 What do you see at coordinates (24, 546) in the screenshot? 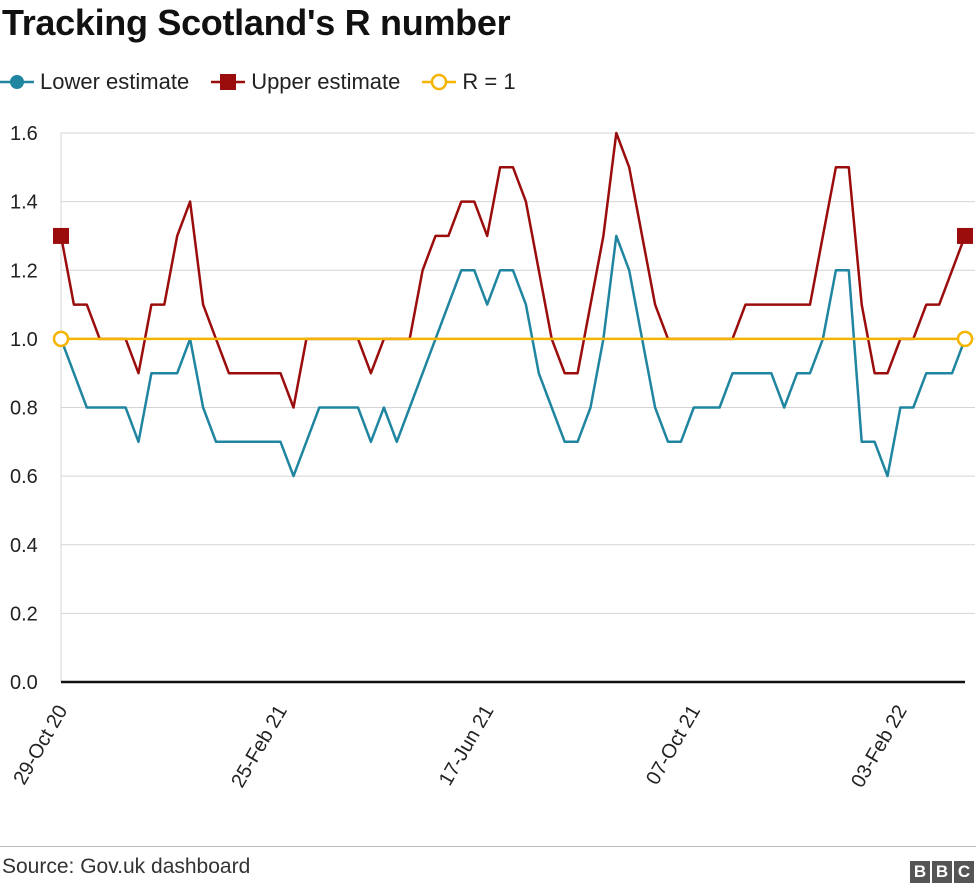
I see `y-tick-label: 0.4` at bounding box center [24, 546].